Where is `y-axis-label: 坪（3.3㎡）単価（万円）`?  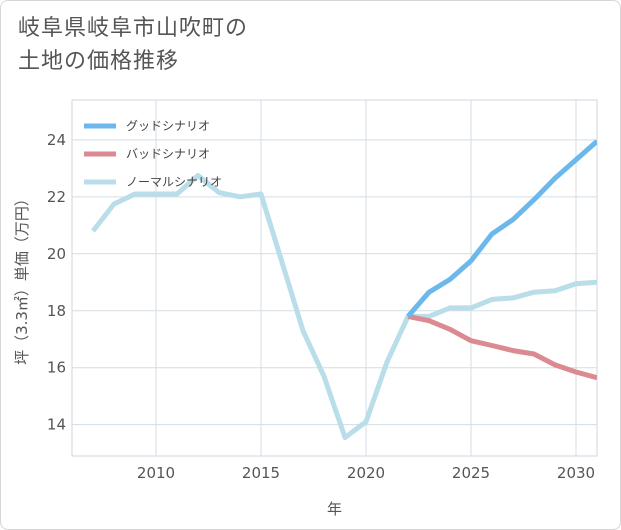
y-axis-label: 坪（3.3㎡）単価（万円） is located at coordinates (22, 278).